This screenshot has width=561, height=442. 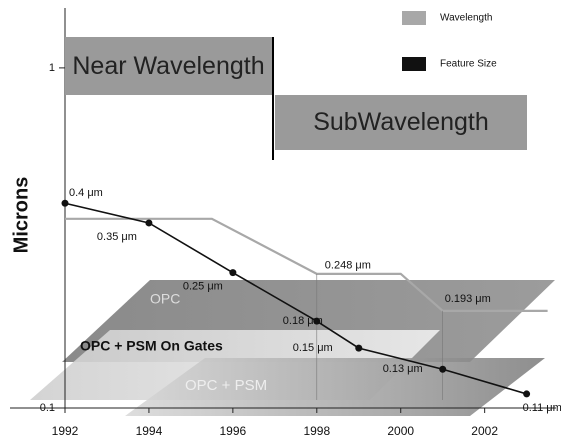 I want to click on annotation: OPC + PSM, so click(x=226, y=385).